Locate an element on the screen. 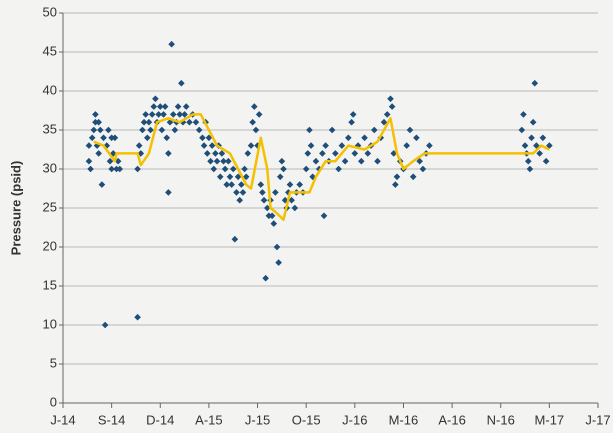 This screenshot has height=433, width=613. x-tick-label: J-14 is located at coordinates (62, 419).